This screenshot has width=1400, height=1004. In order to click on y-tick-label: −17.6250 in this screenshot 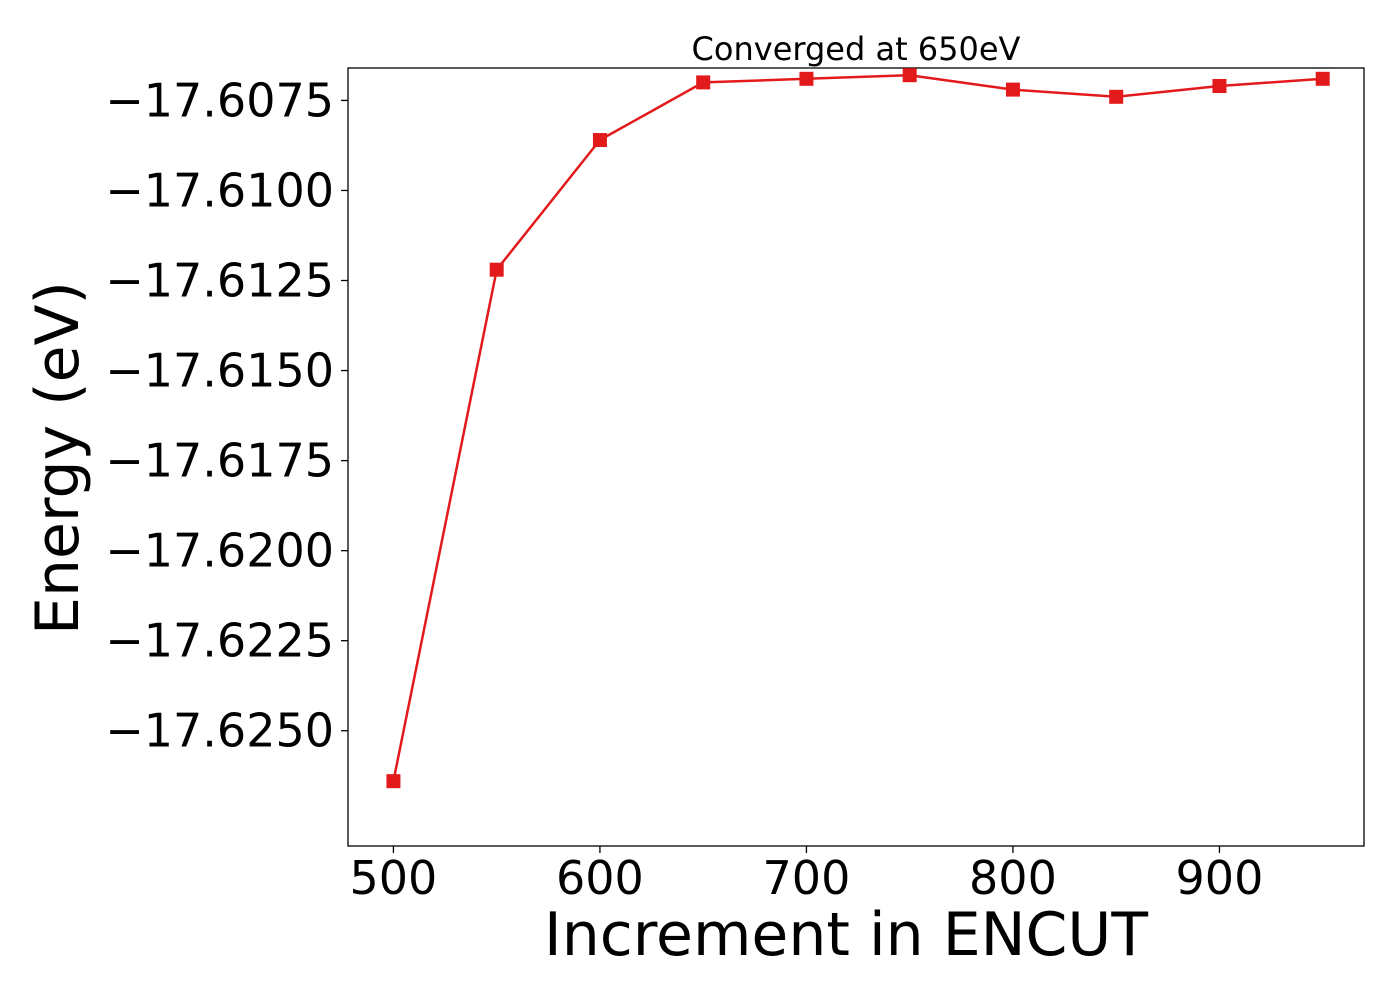, I will do `click(219, 731)`.